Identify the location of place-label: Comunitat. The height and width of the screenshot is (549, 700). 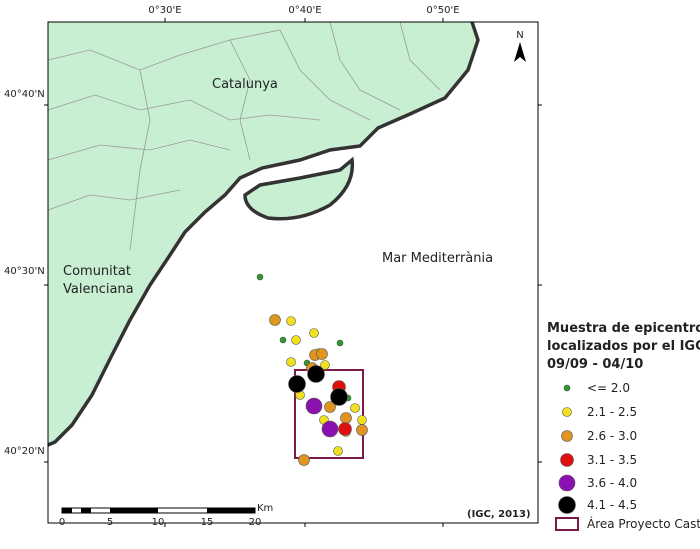
(97, 271).